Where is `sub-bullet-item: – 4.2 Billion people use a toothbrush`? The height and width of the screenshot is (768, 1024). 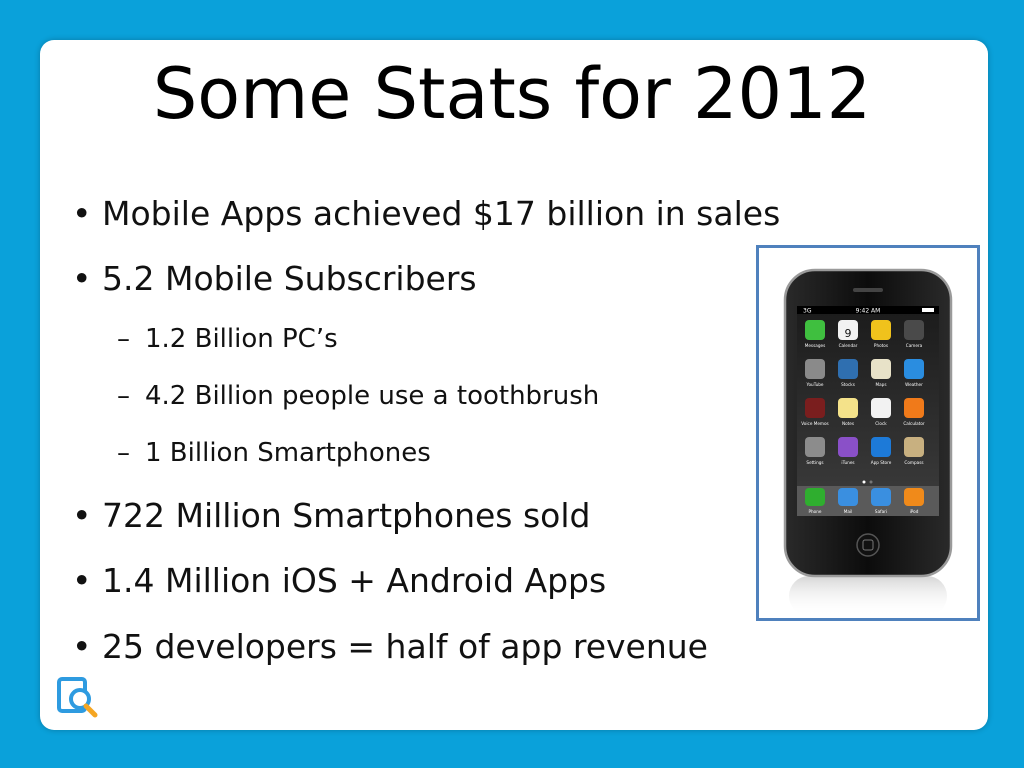 sub-bullet-item: – 4.2 Billion people use a toothbrush is located at coordinates (358, 396).